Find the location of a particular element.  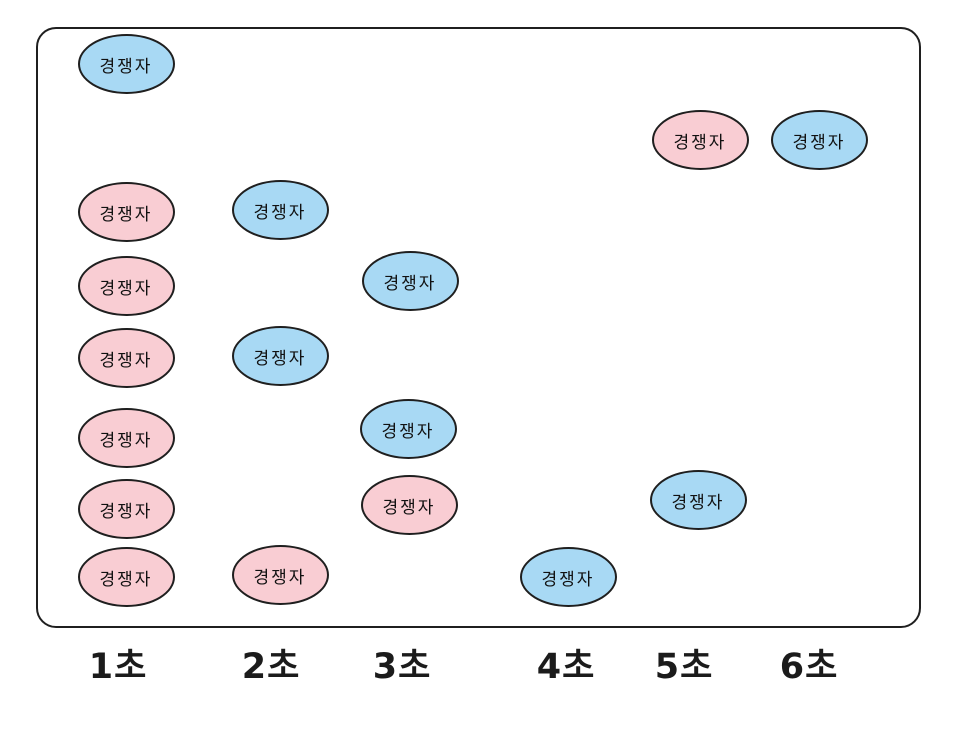

time-axis-label-4: 4초 is located at coordinates (566, 667).